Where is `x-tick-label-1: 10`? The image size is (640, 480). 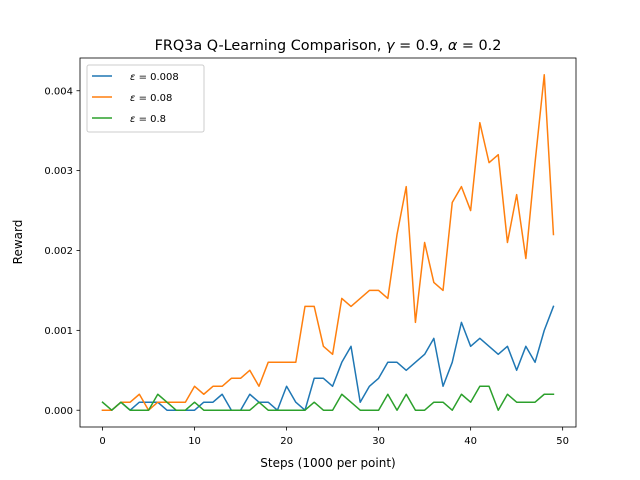
x-tick-label-1: 10 is located at coordinates (194, 441).